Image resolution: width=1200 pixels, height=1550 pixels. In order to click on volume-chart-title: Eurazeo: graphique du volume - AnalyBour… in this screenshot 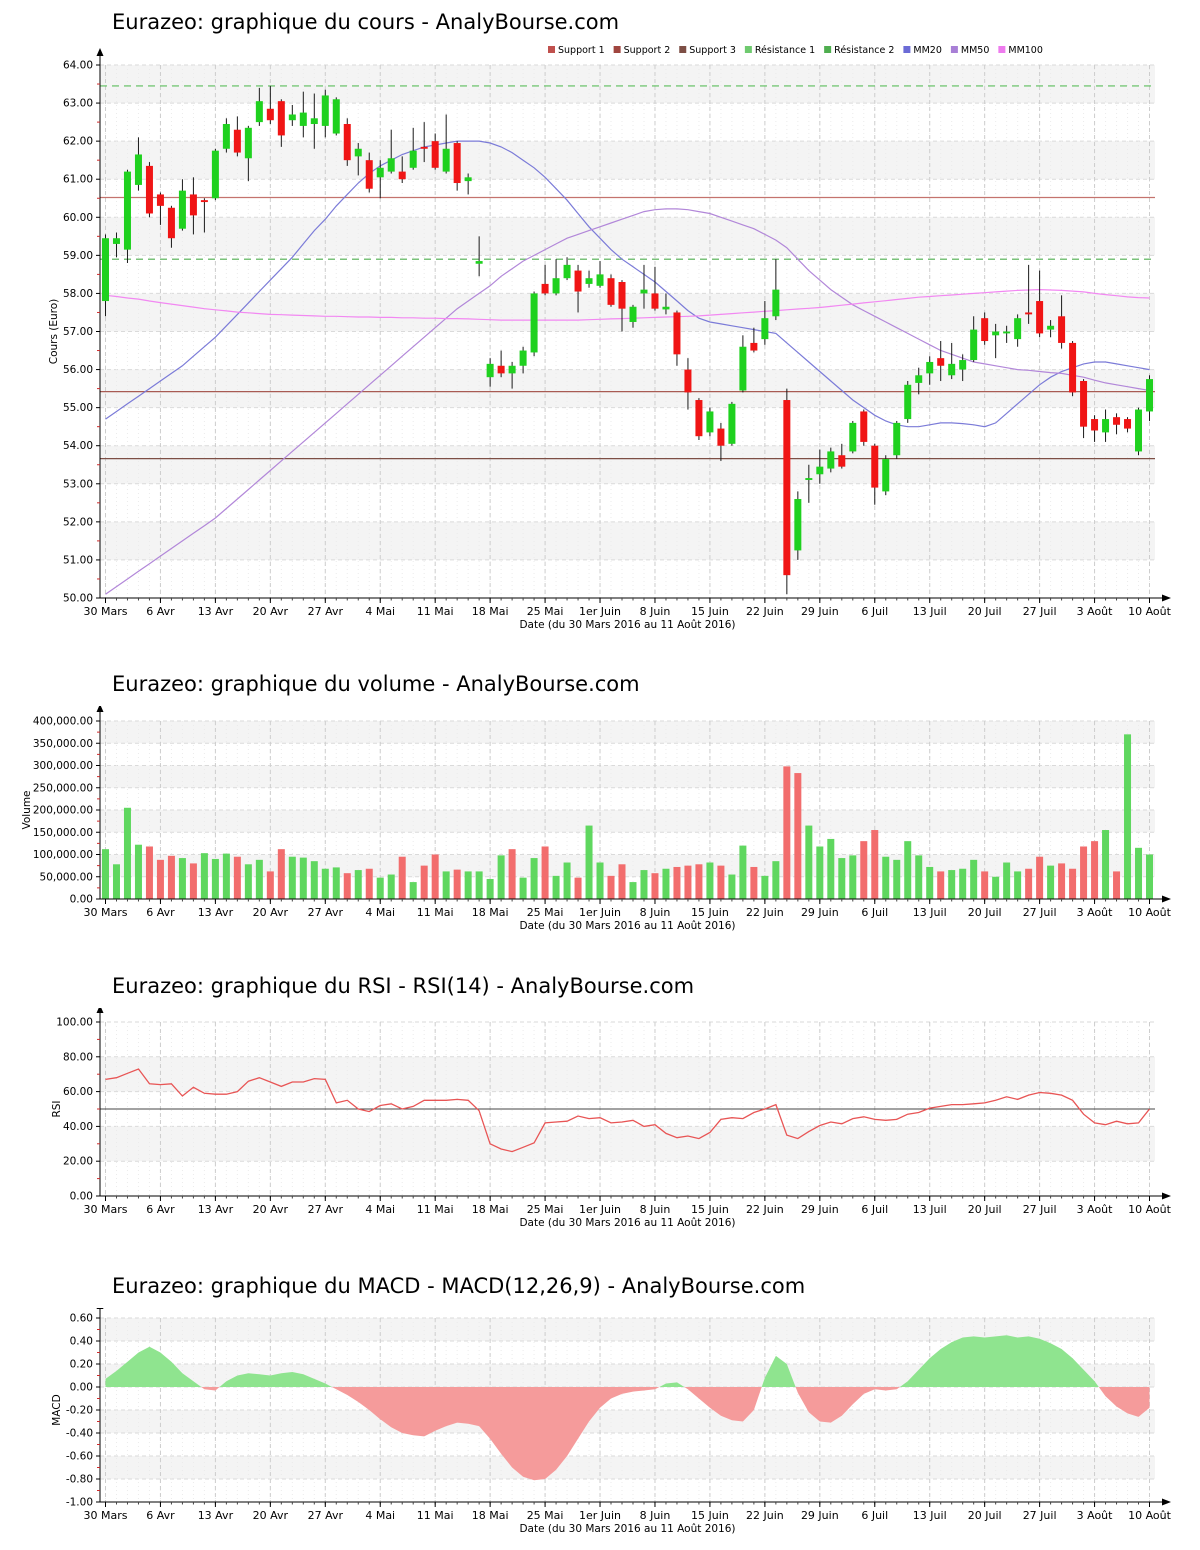, I will do `click(376, 684)`.